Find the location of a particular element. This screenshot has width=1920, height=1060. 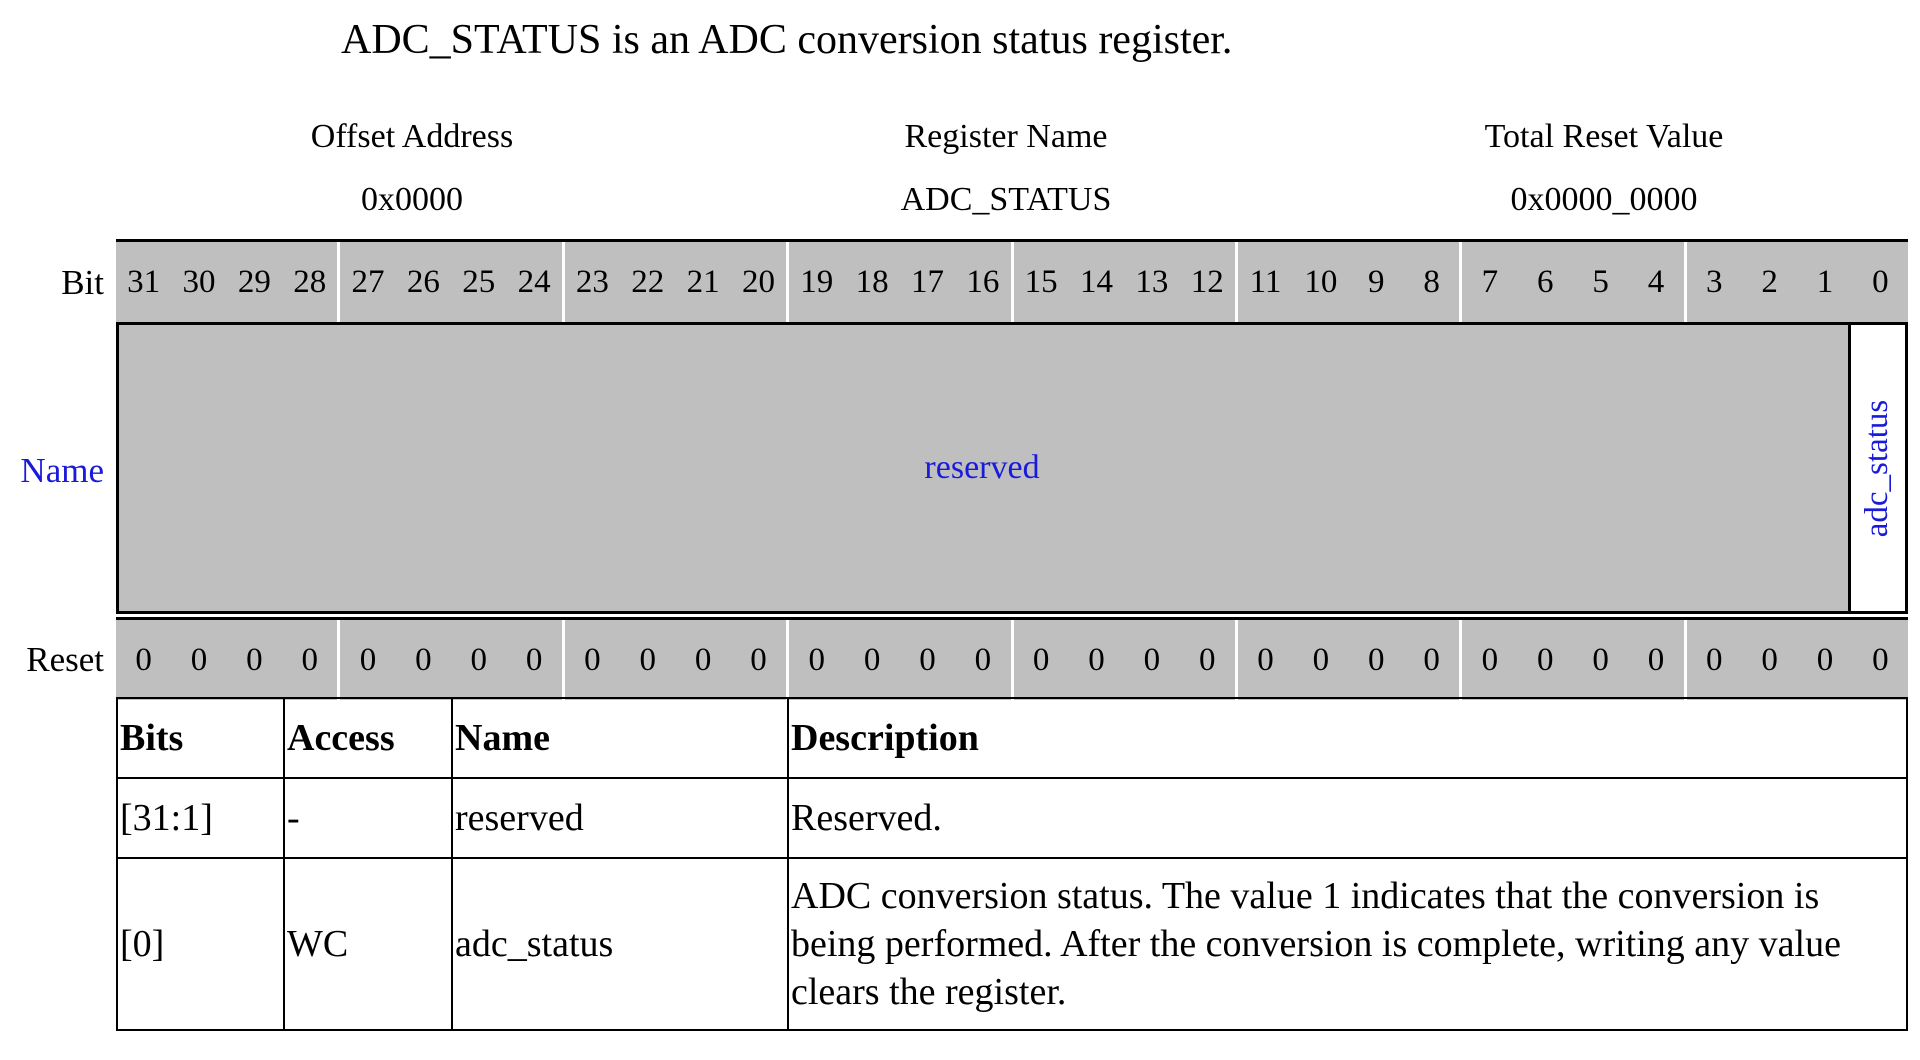

bit-number: 20 is located at coordinates (760, 282).